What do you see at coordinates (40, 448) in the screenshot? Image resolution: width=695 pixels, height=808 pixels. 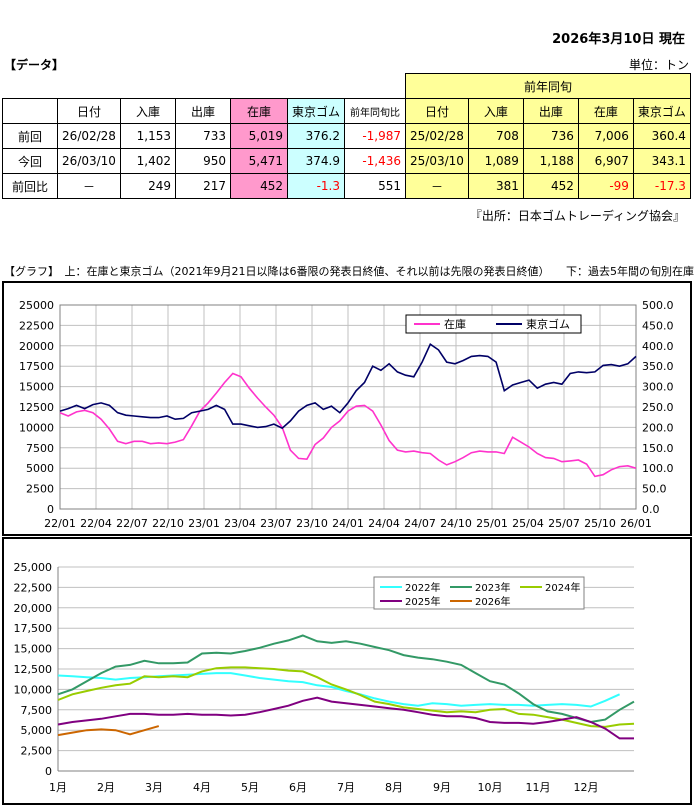 I see `y-left-tick-label: 7500` at bounding box center [40, 448].